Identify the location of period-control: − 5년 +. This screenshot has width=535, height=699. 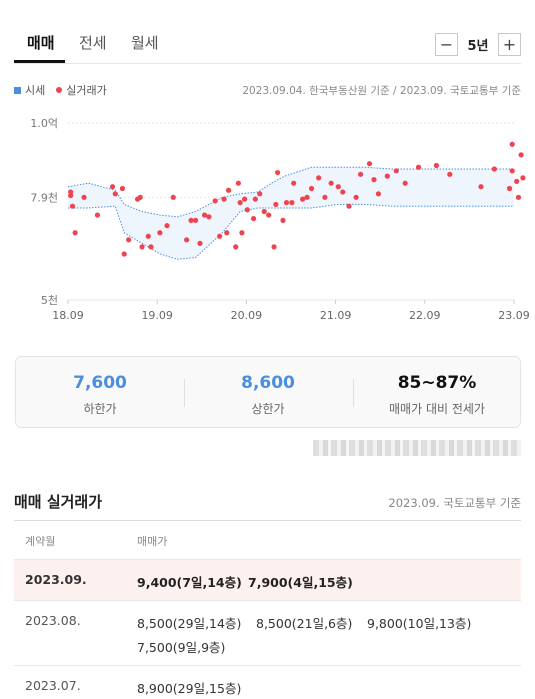
(478, 44).